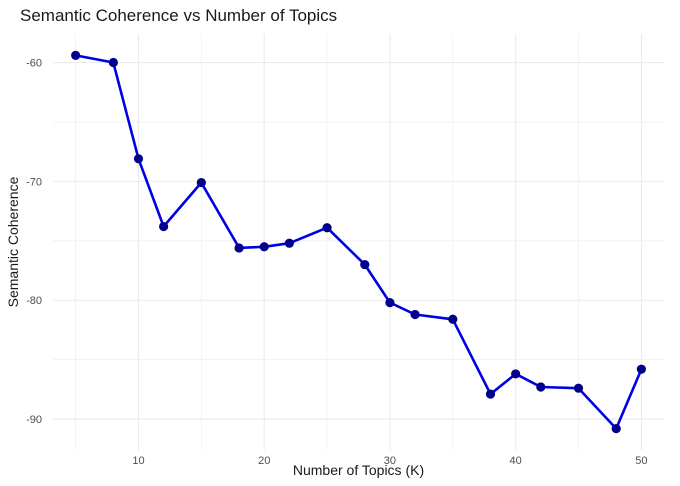 This screenshot has height=486, width=680. What do you see at coordinates (358, 470) in the screenshot?
I see `x-axis-title: Number of Topics (K)` at bounding box center [358, 470].